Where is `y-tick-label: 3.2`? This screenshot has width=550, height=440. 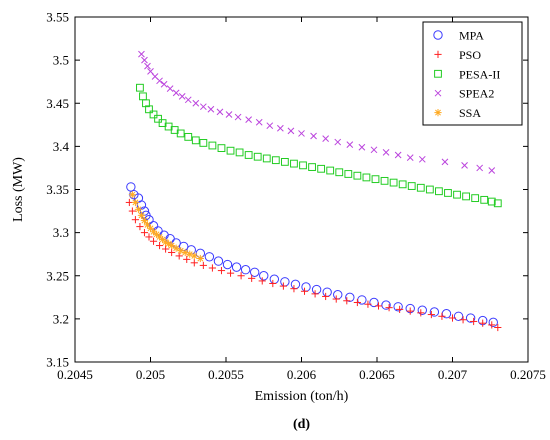 y-tick-label: 3.2 is located at coordinates (61, 318).